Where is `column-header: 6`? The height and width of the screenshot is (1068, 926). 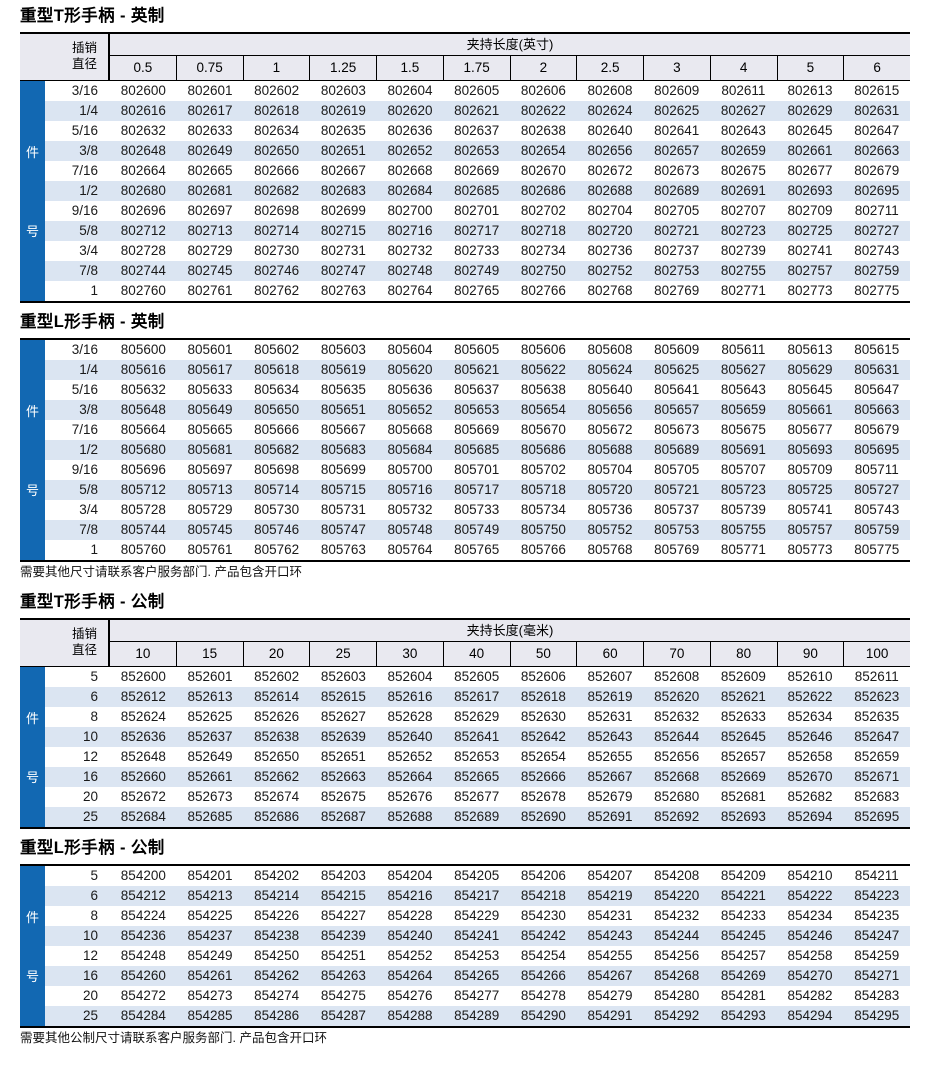 column-header: 6 is located at coordinates (876, 68).